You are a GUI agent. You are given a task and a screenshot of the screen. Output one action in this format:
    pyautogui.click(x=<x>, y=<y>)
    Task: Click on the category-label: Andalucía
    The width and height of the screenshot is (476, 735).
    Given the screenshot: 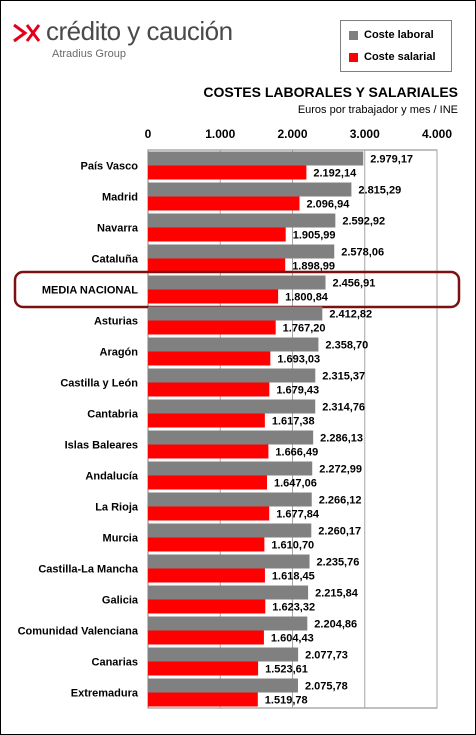 What is the action you would take?
    pyautogui.click(x=111, y=477)
    